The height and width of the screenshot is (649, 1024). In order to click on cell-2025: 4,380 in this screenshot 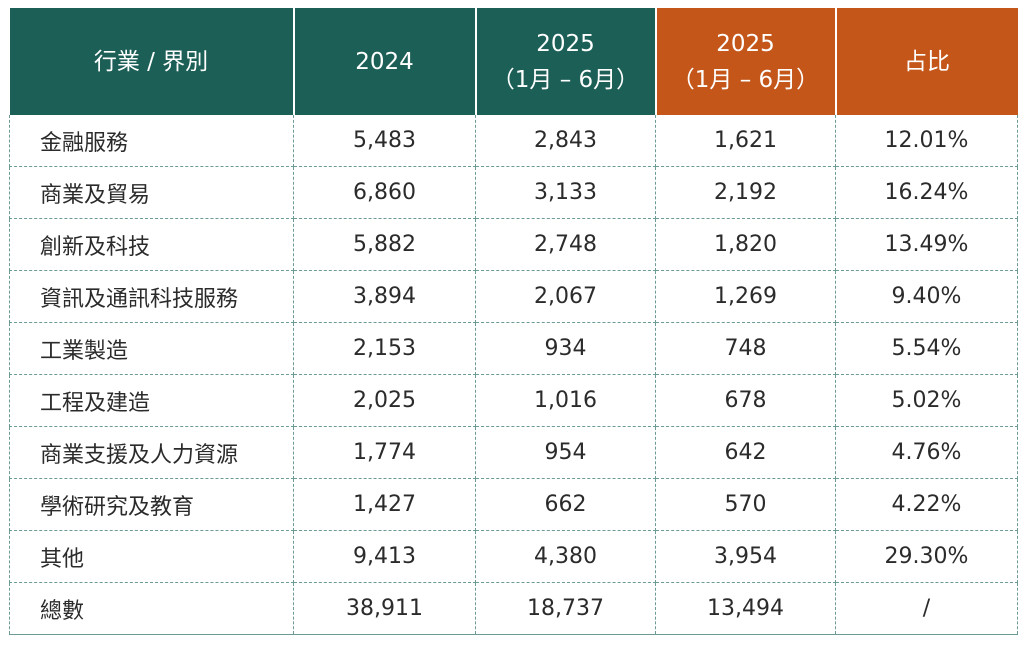, I will do `click(565, 556)`.